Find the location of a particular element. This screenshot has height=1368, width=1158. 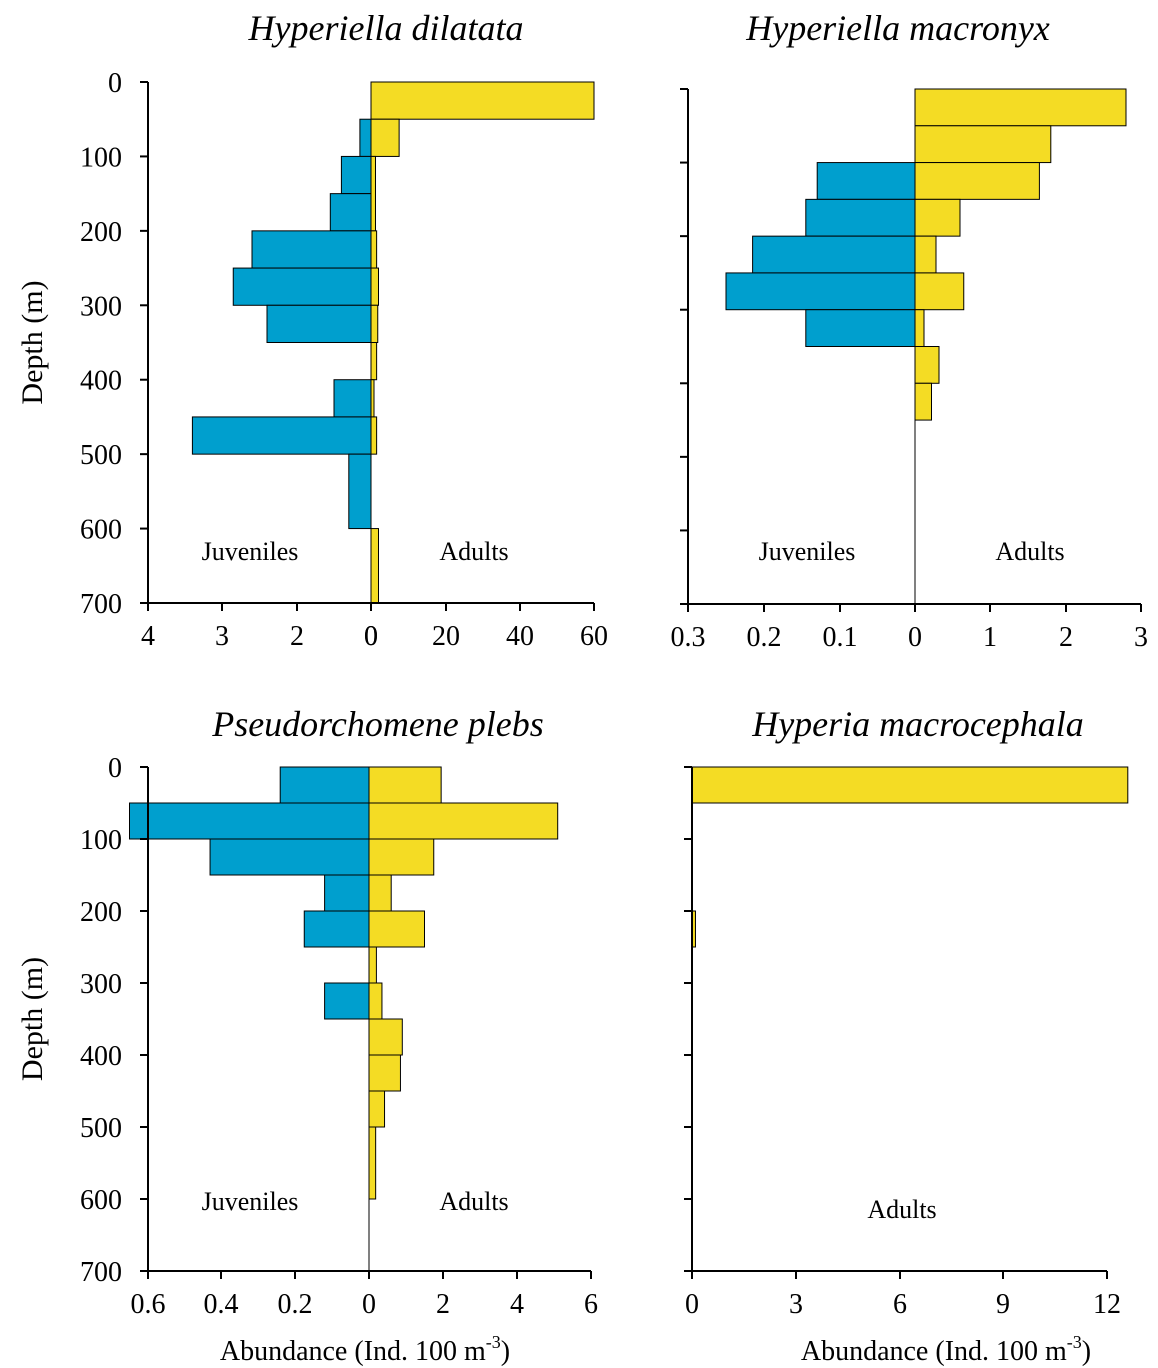

x-tick-label: 9 is located at coordinates (1003, 1304).